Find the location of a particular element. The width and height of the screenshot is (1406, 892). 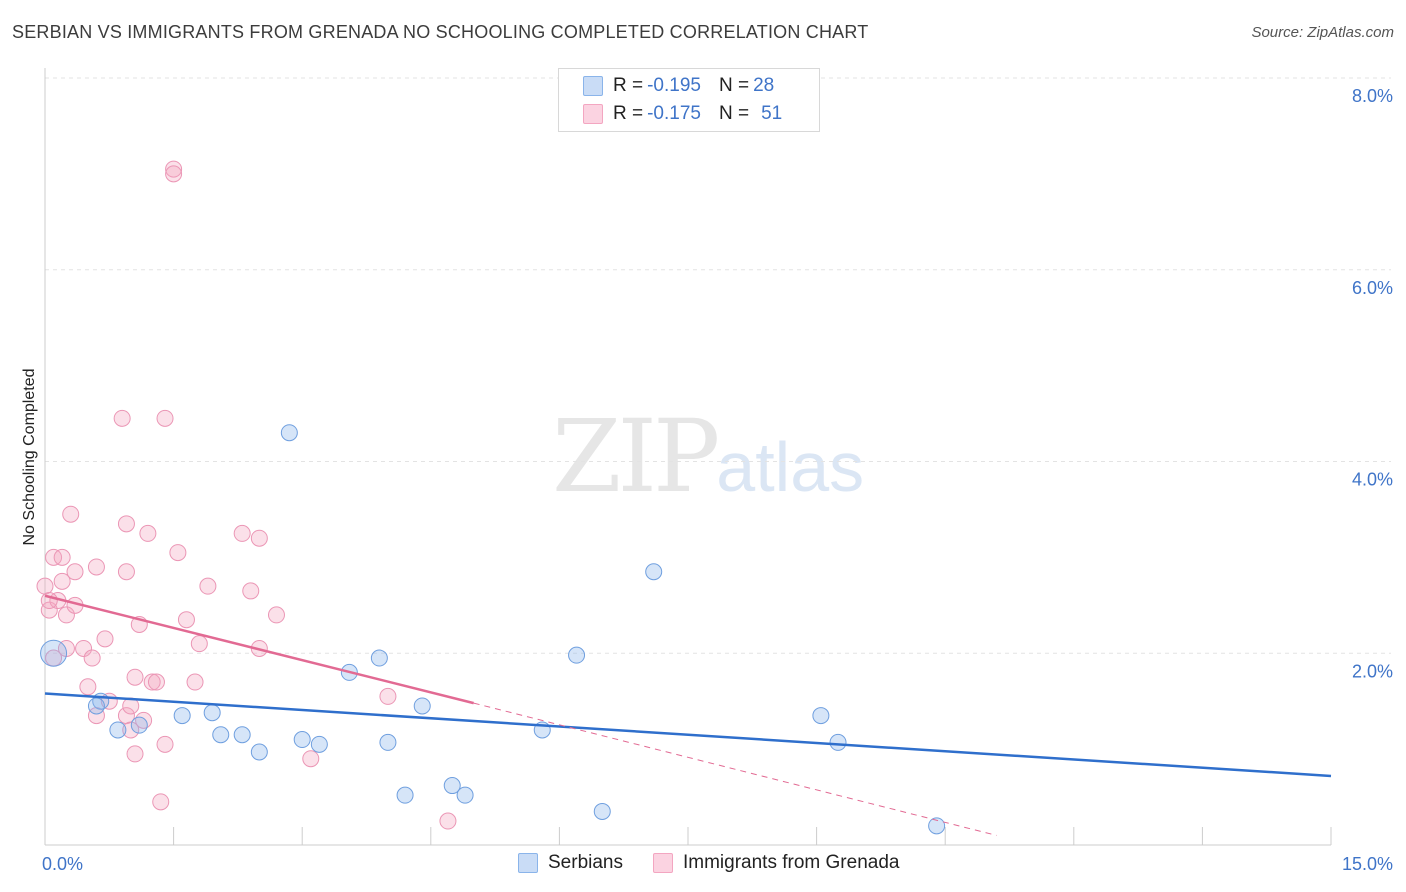

x-tick-label: 0.0% is located at coordinates (62, 864).